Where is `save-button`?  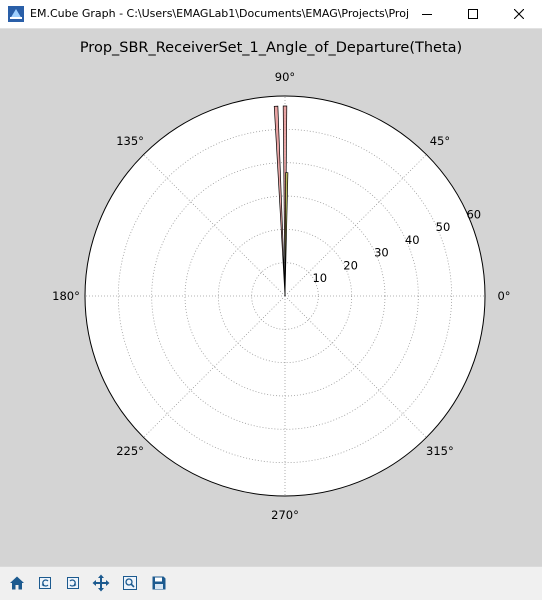 save-button is located at coordinates (159, 583).